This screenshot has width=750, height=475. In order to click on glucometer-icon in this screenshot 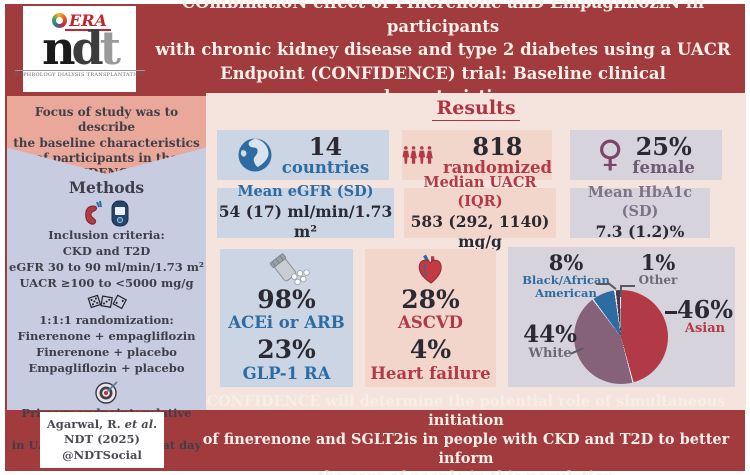, I will do `click(119, 213)`.